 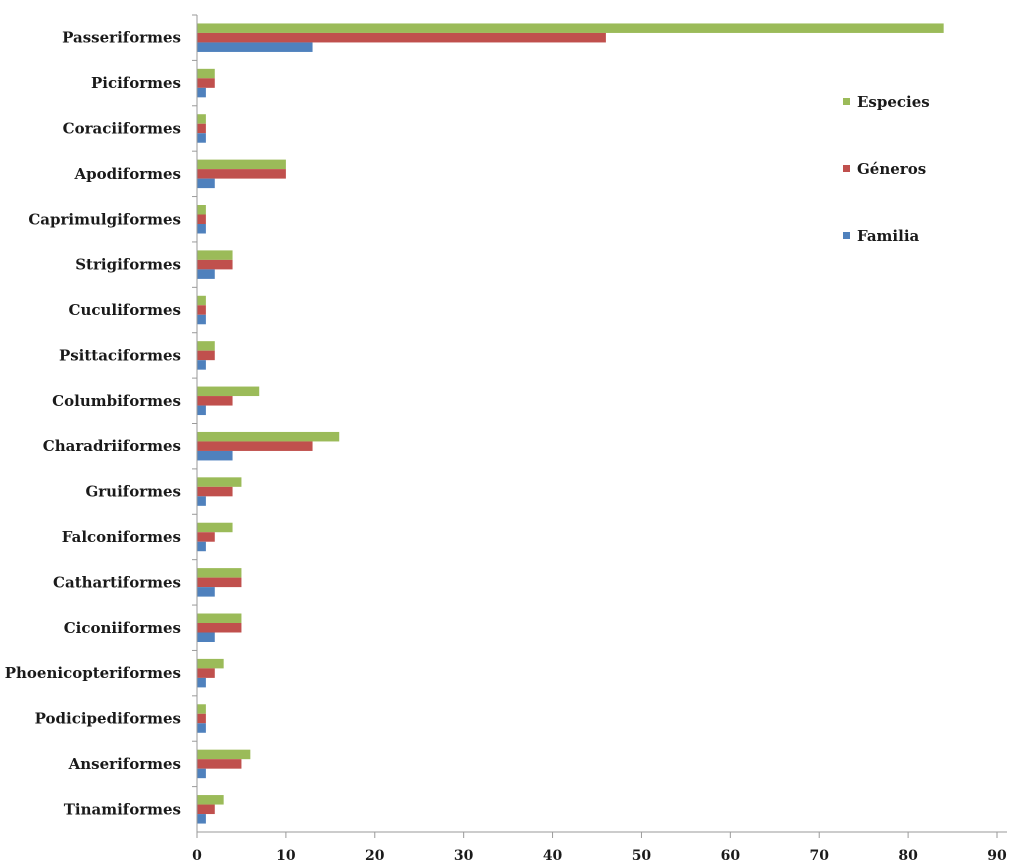 What do you see at coordinates (201, 300) in the screenshot?
I see `bar-cuculiformes-especies` at bounding box center [201, 300].